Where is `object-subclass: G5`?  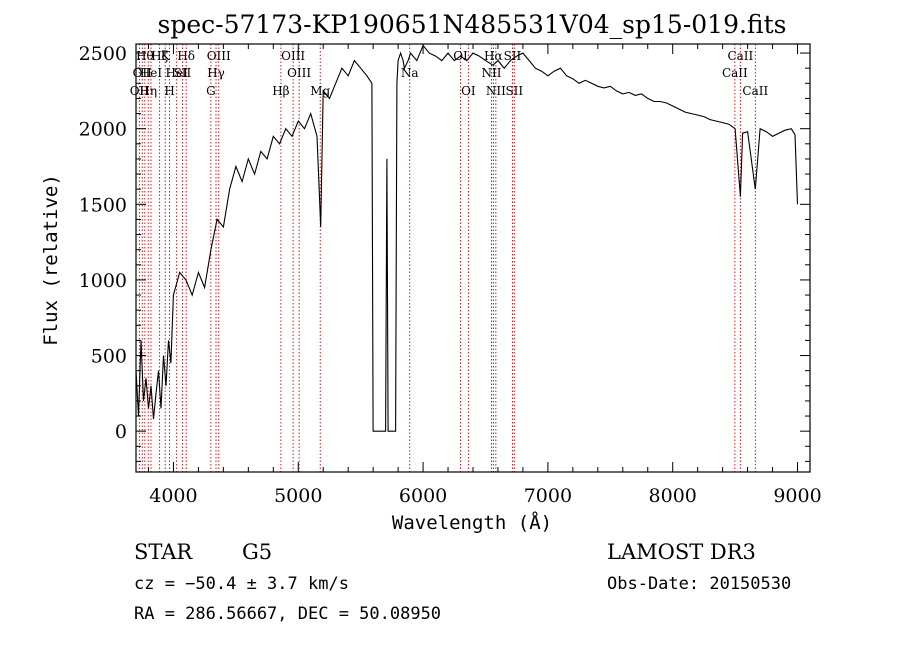 object-subclass: G5 is located at coordinates (257, 552).